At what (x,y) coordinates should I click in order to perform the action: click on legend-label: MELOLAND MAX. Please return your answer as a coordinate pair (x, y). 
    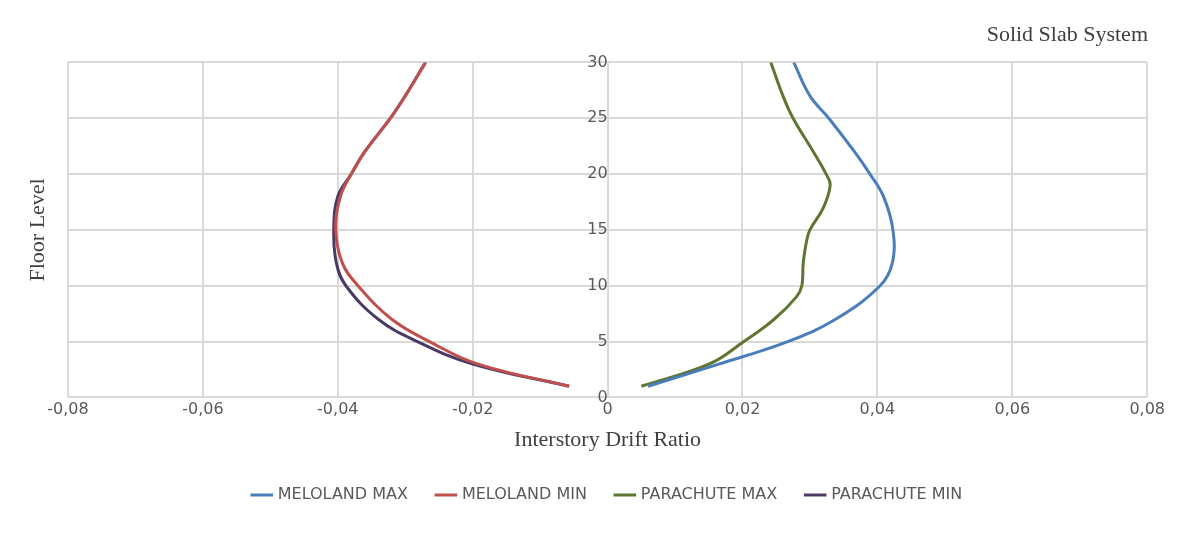
    Looking at the image, I should click on (342, 494).